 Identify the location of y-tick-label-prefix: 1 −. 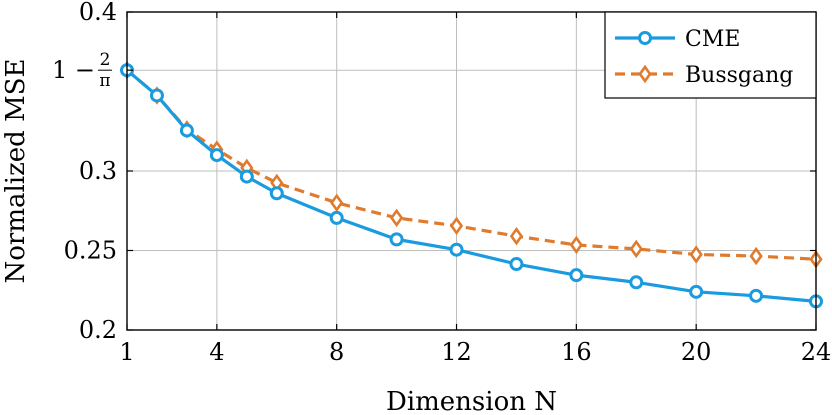
(73, 70).